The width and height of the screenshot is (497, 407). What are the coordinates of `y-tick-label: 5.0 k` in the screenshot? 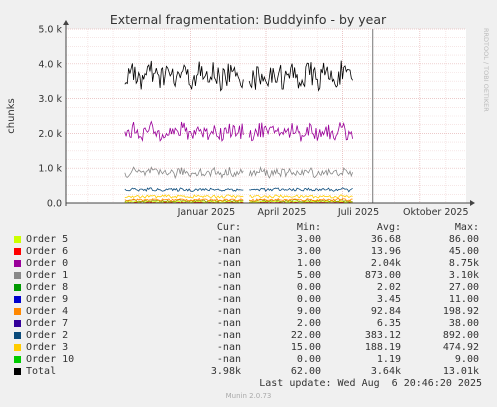 It's located at (50, 30).